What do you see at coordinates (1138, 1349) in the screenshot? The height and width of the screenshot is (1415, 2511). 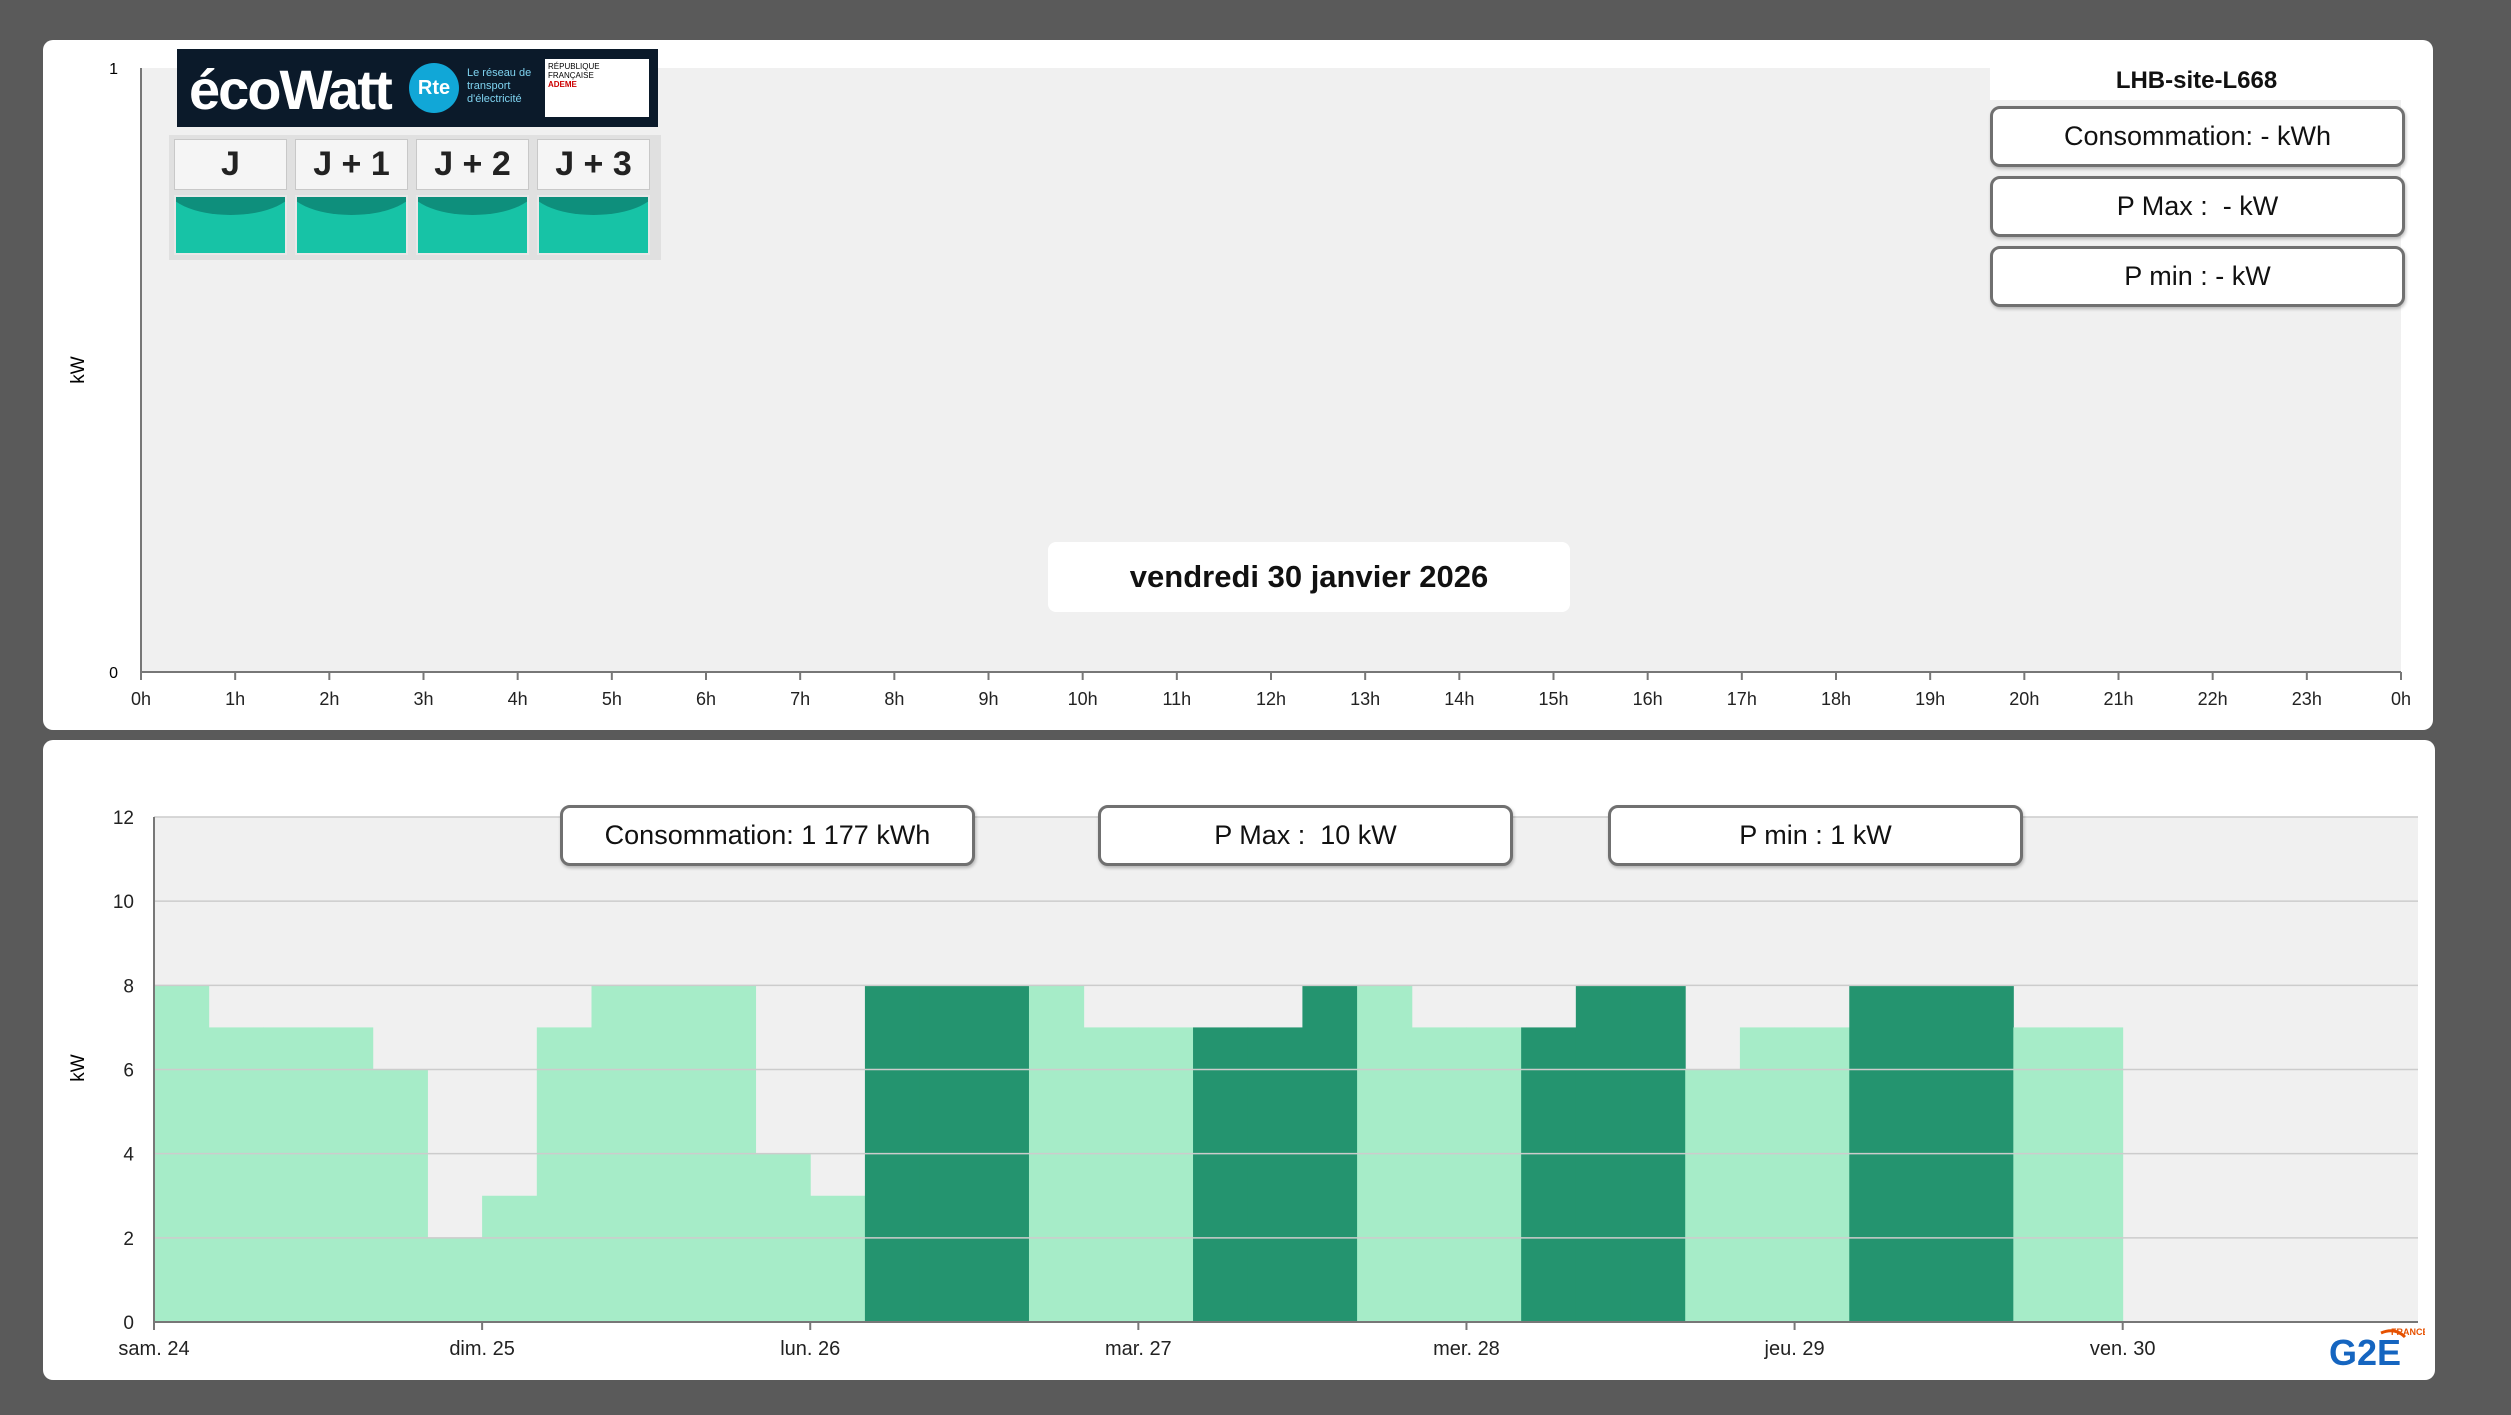 I see `weekly-x-tick-label: mar. 27` at bounding box center [1138, 1349].